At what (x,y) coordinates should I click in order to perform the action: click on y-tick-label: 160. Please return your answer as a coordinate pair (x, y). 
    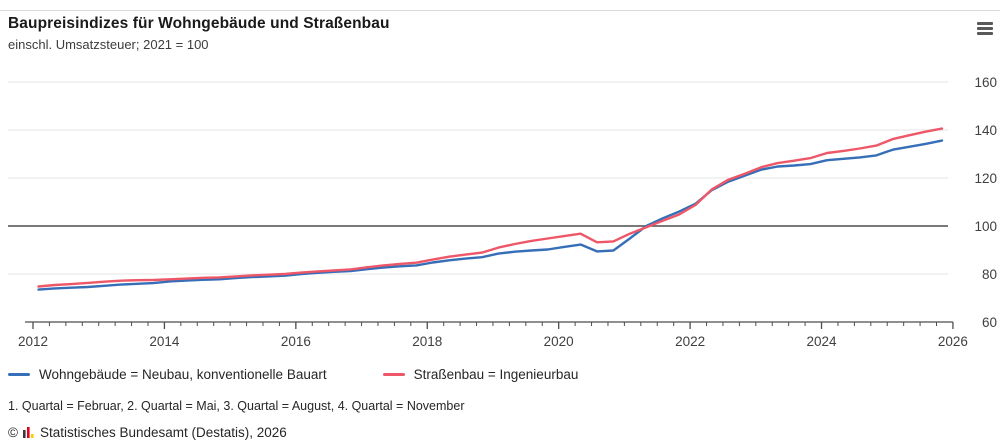
    Looking at the image, I should click on (985, 82).